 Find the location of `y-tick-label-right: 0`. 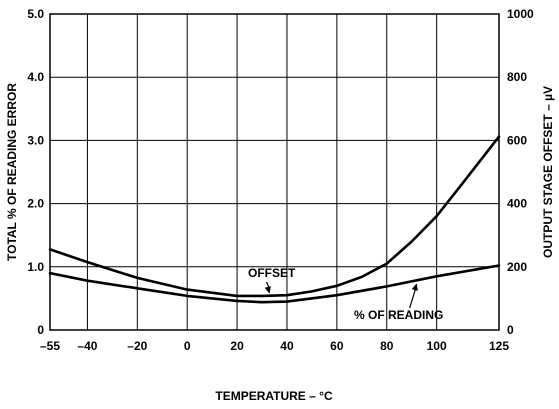

y-tick-label-right: 0 is located at coordinates (510, 330).